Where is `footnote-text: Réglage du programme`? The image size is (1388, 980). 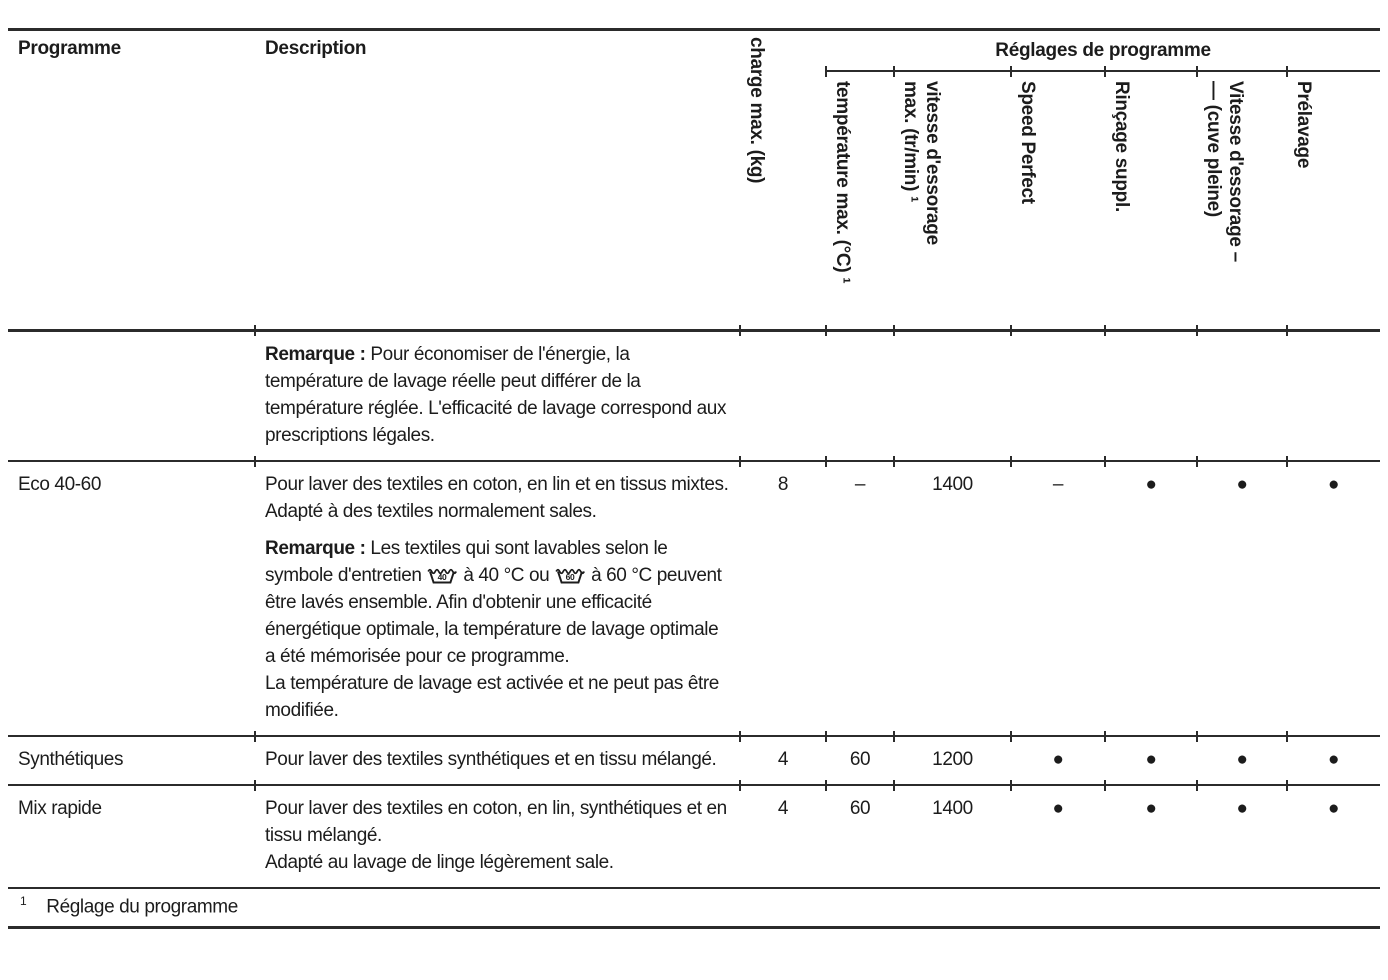 footnote-text: Réglage du programme is located at coordinates (142, 907).